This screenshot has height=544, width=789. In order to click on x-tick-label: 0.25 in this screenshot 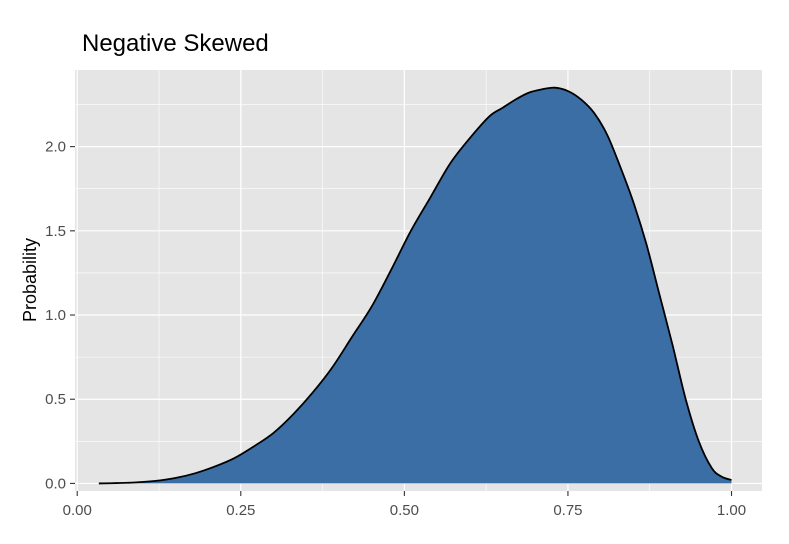, I will do `click(240, 510)`.